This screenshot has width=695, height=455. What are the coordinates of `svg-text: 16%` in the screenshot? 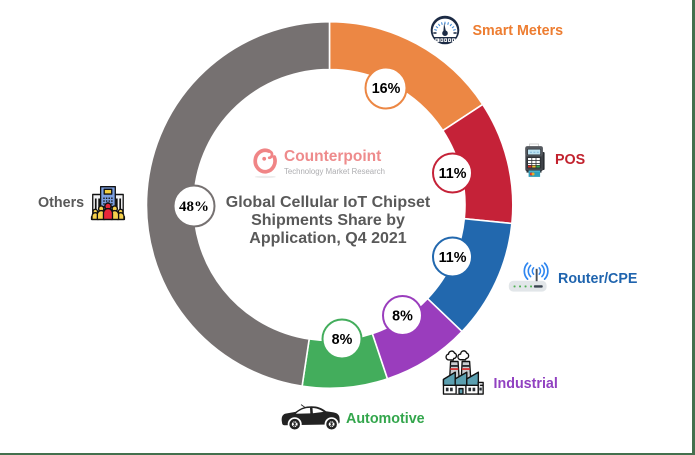 It's located at (386, 89).